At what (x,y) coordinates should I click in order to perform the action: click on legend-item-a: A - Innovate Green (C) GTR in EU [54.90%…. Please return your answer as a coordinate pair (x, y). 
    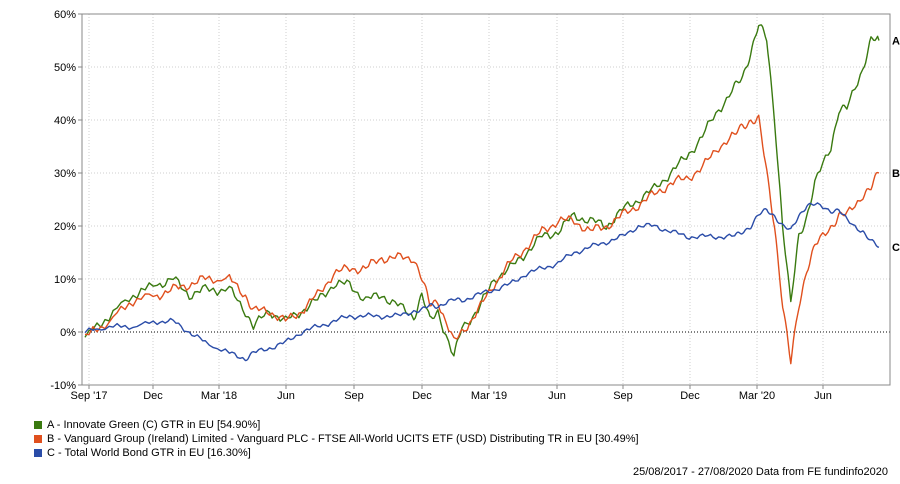
    Looking at the image, I should click on (336, 425).